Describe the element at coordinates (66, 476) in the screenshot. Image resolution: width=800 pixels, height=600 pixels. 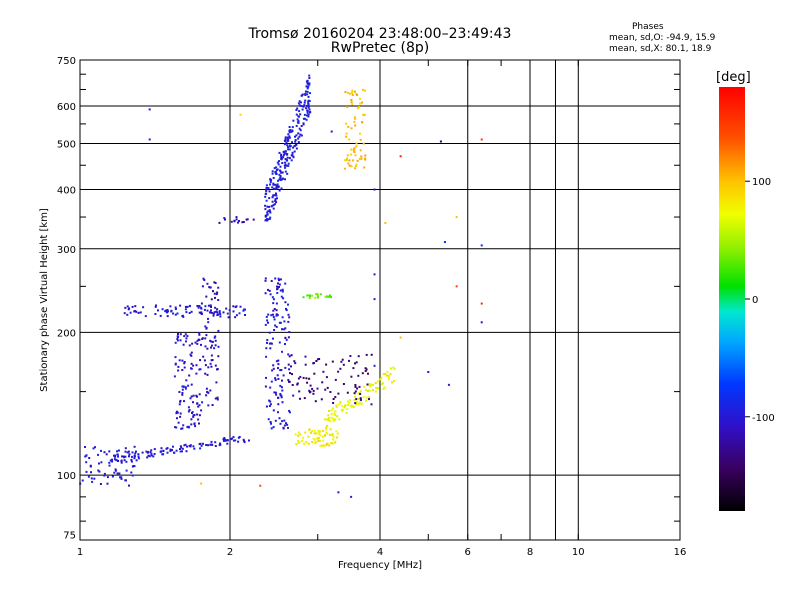
I see `y-tick-label: 100` at that location.